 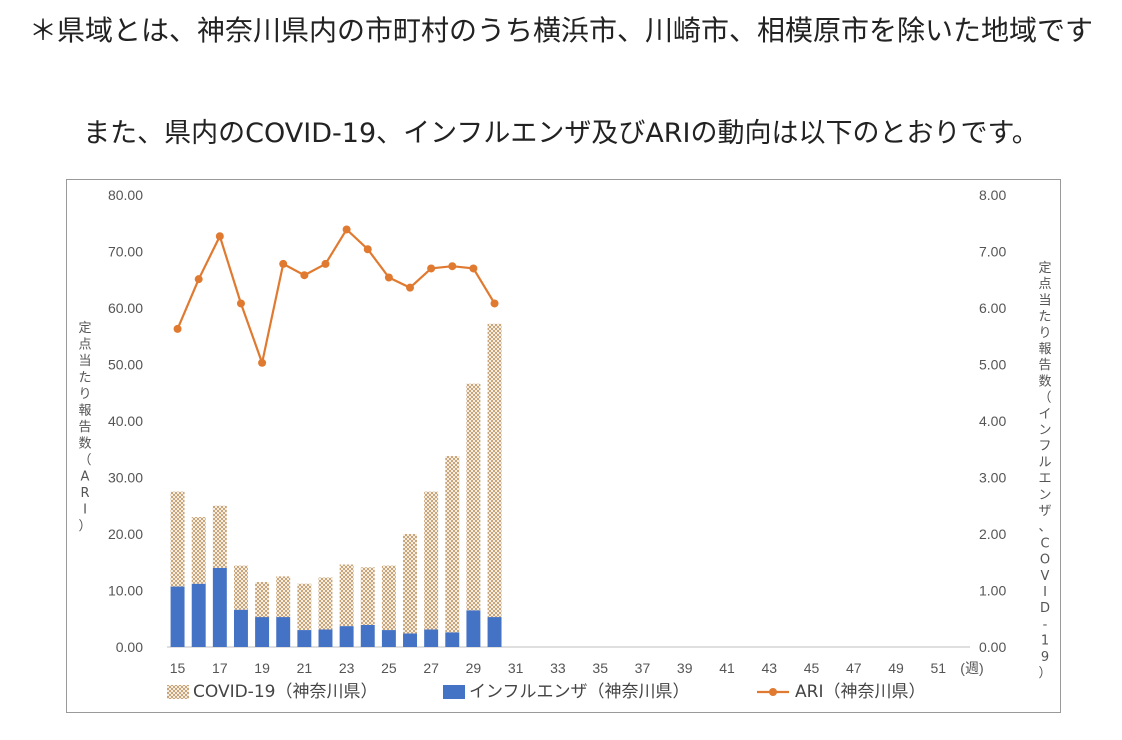 I want to click on right-axis-tick: 0.00, so click(x=992, y=647).